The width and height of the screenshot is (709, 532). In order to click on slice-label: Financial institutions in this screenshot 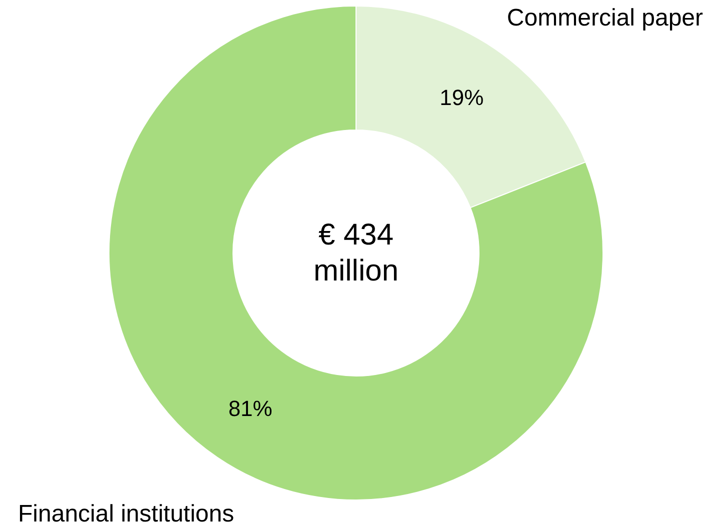, I will do `click(126, 514)`.